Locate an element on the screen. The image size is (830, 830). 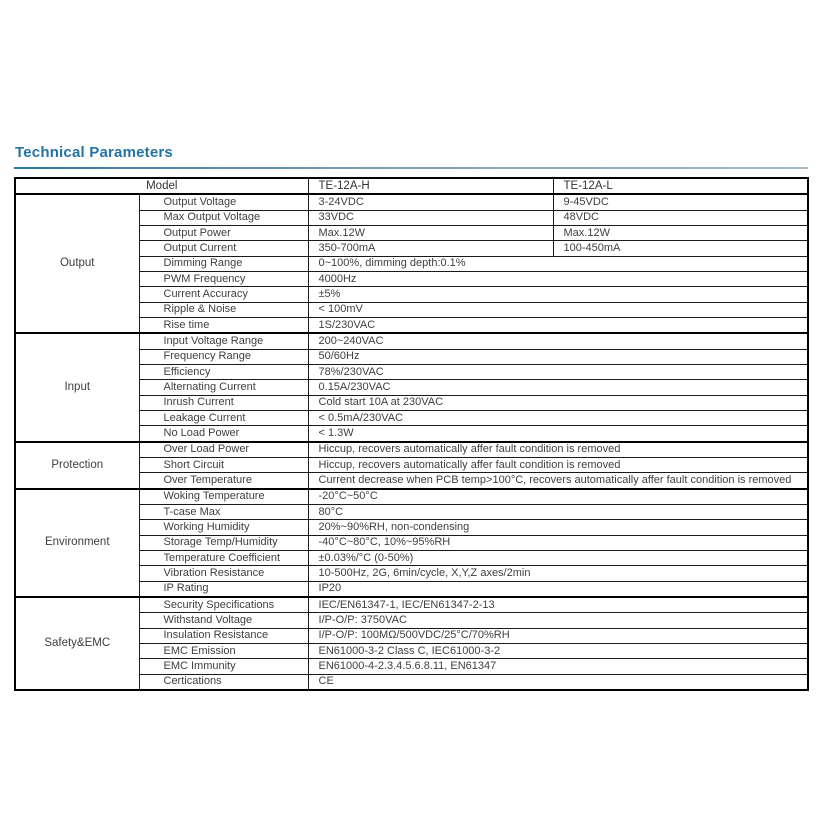
table-row: Rise time 1S/230VAC is located at coordinates (412, 325).